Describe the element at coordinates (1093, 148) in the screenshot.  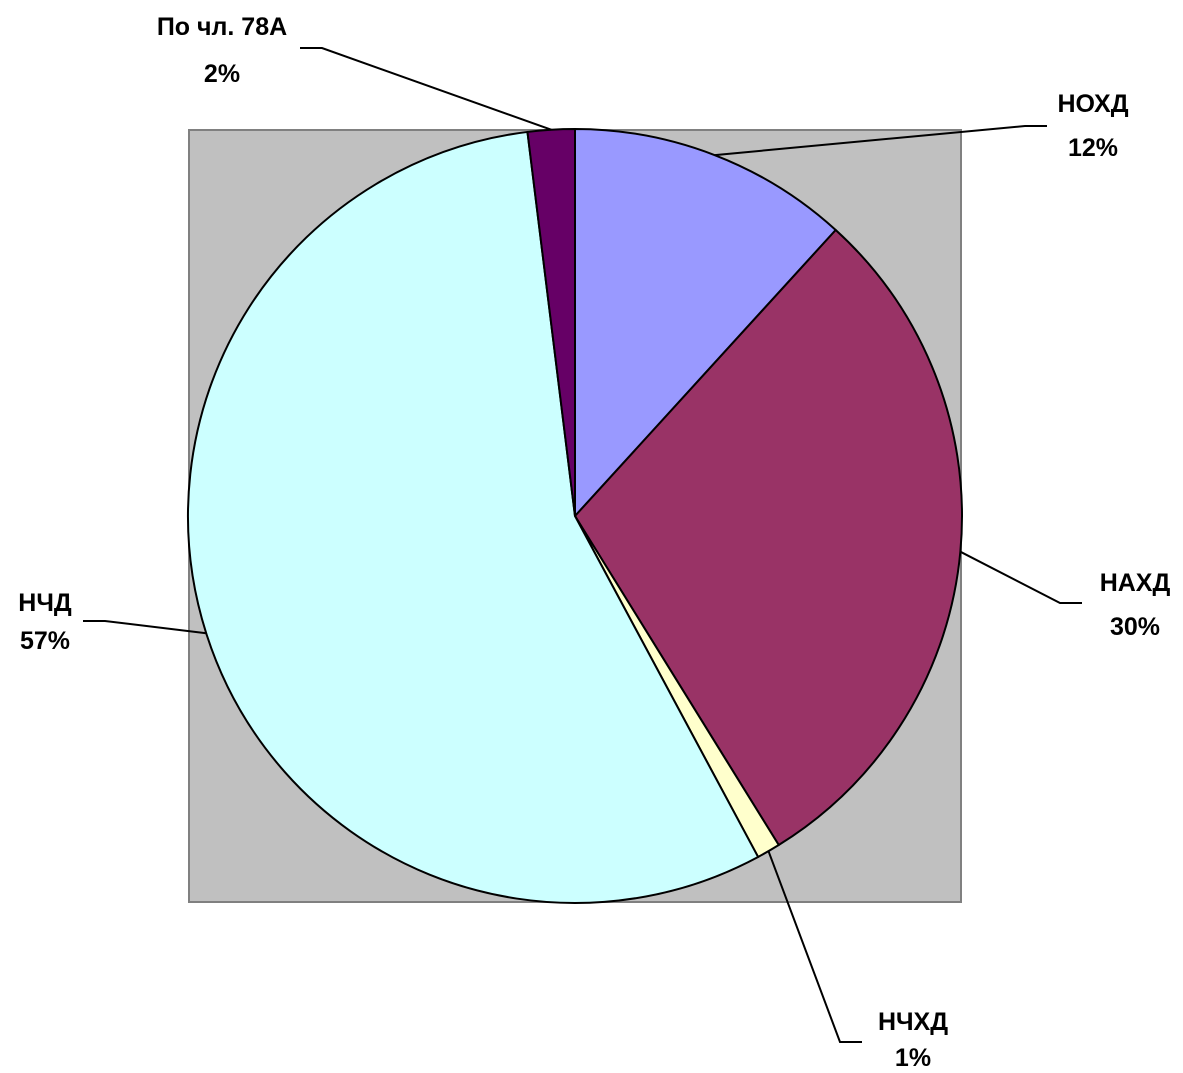
I see `slice-value-label-1: 12%` at that location.